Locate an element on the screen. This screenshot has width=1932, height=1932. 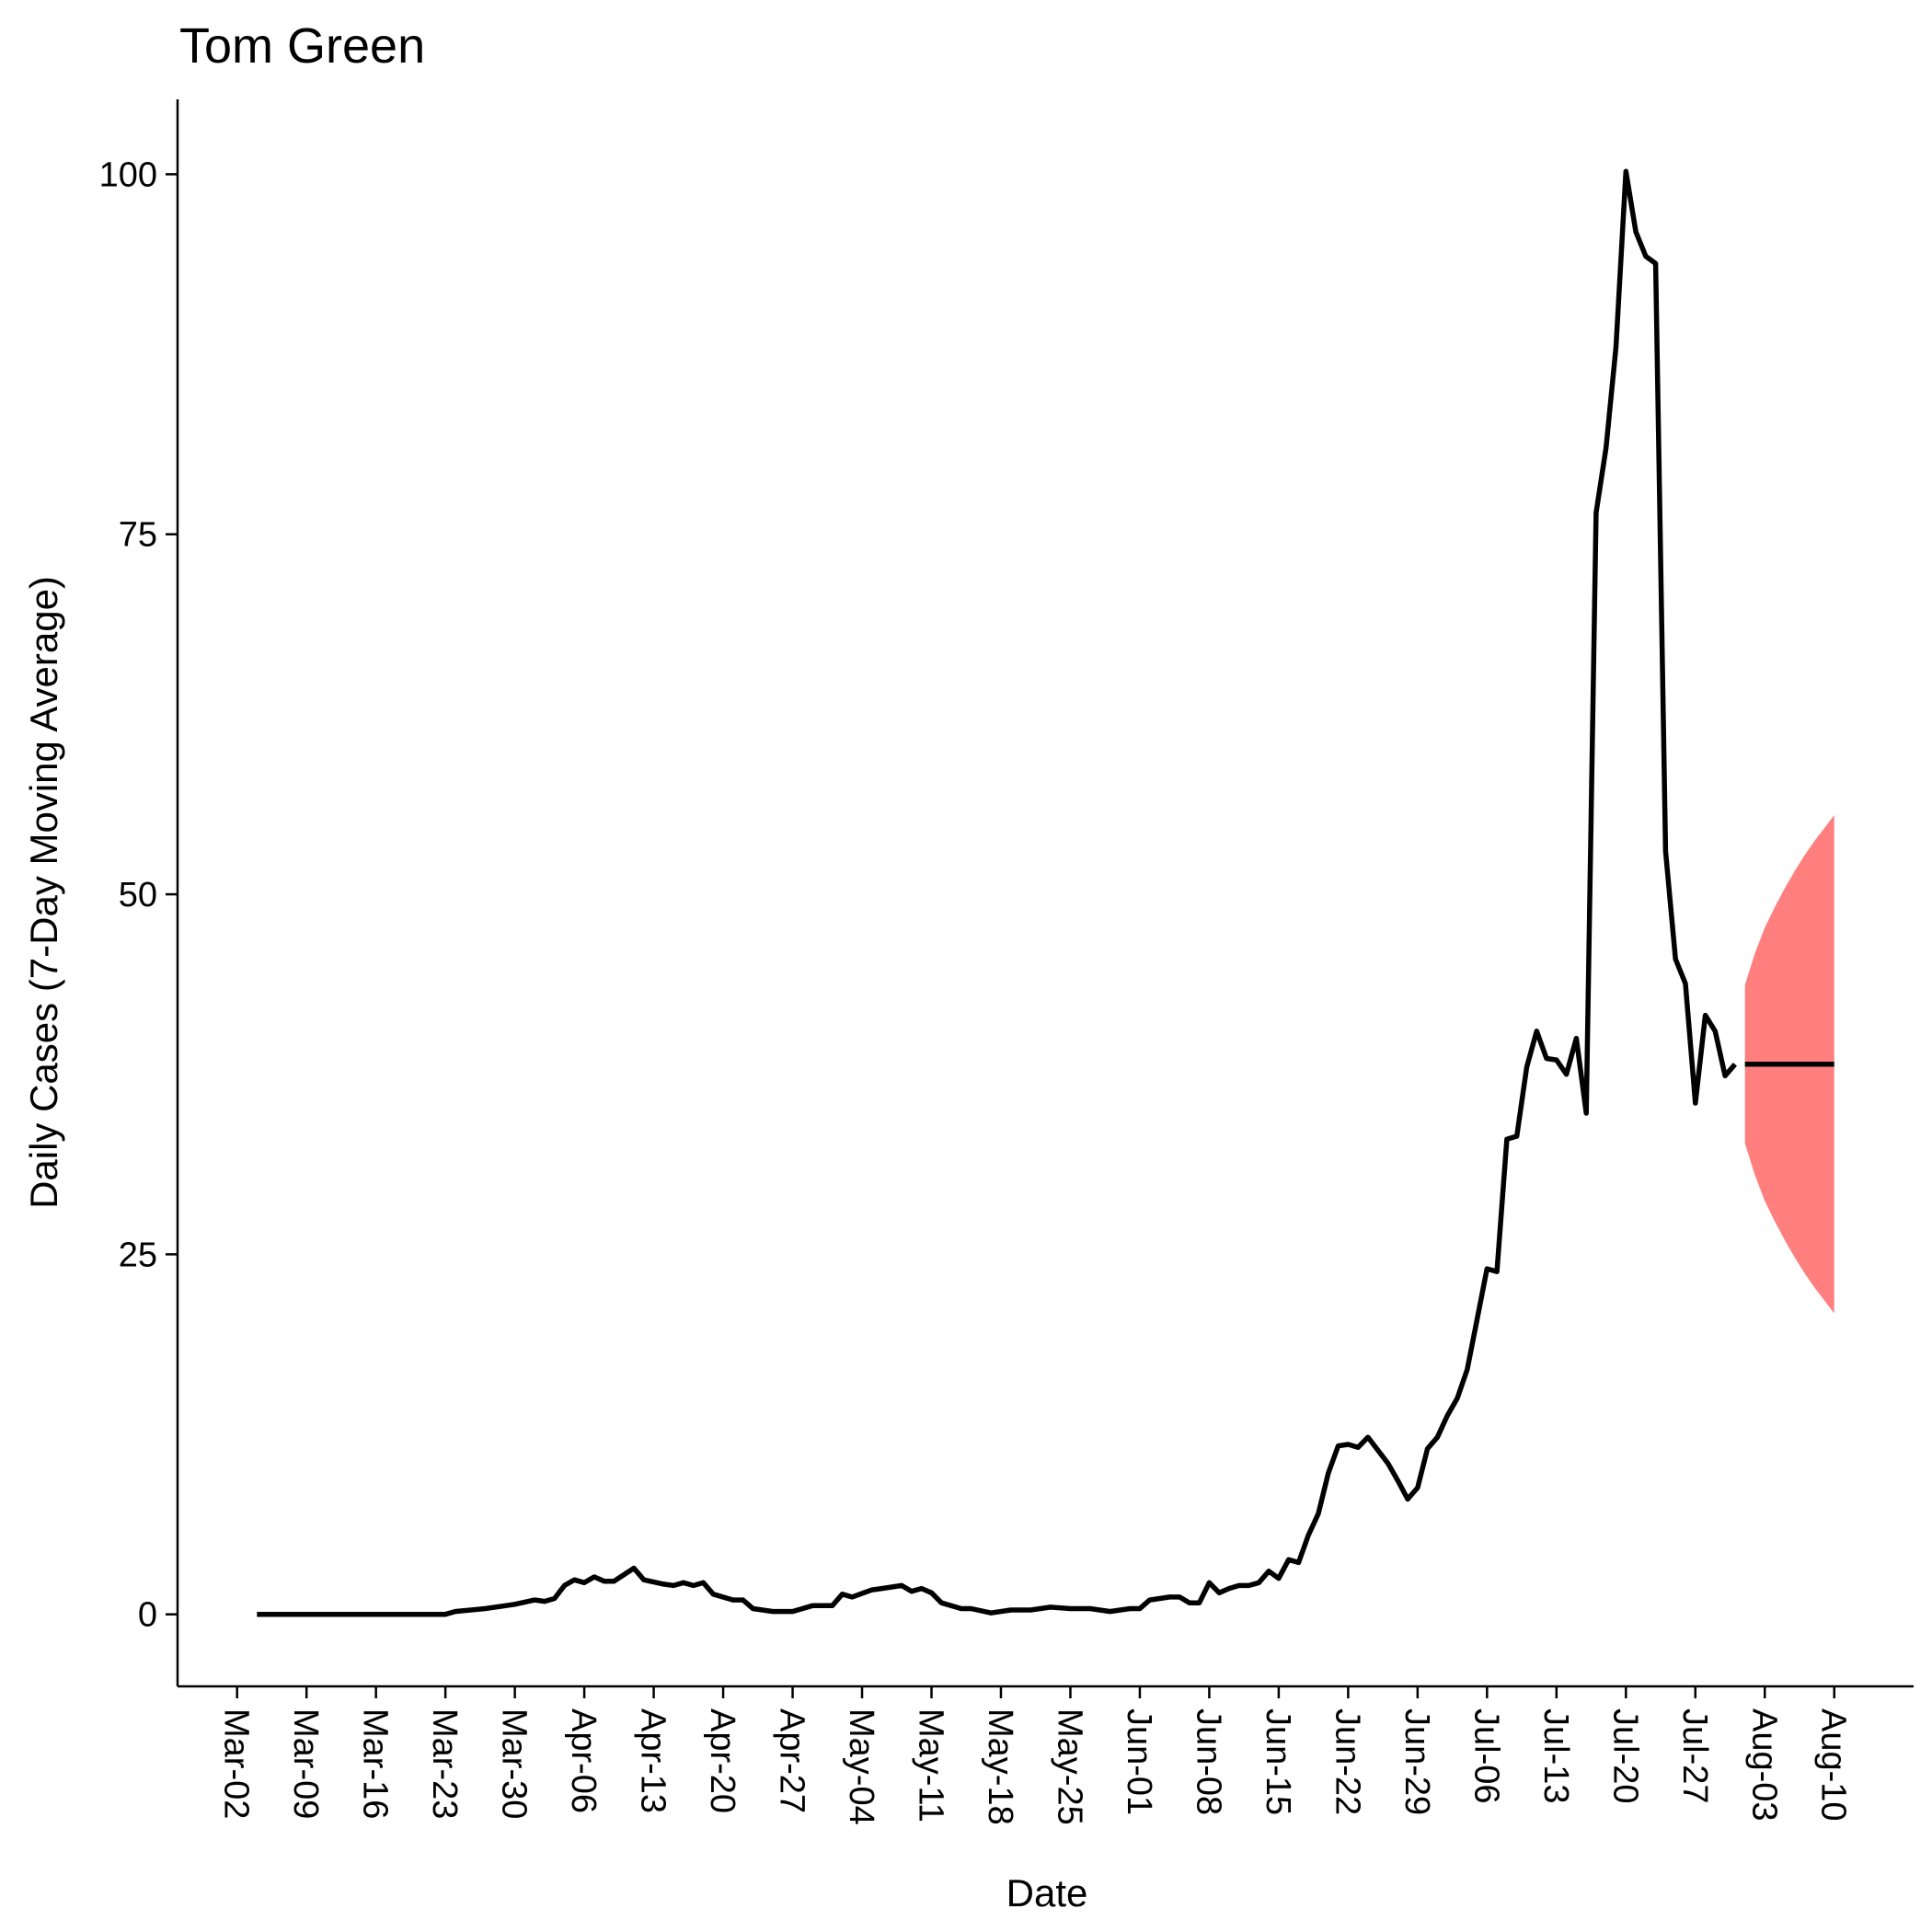
y-tick-label: 0 is located at coordinates (147, 1615).